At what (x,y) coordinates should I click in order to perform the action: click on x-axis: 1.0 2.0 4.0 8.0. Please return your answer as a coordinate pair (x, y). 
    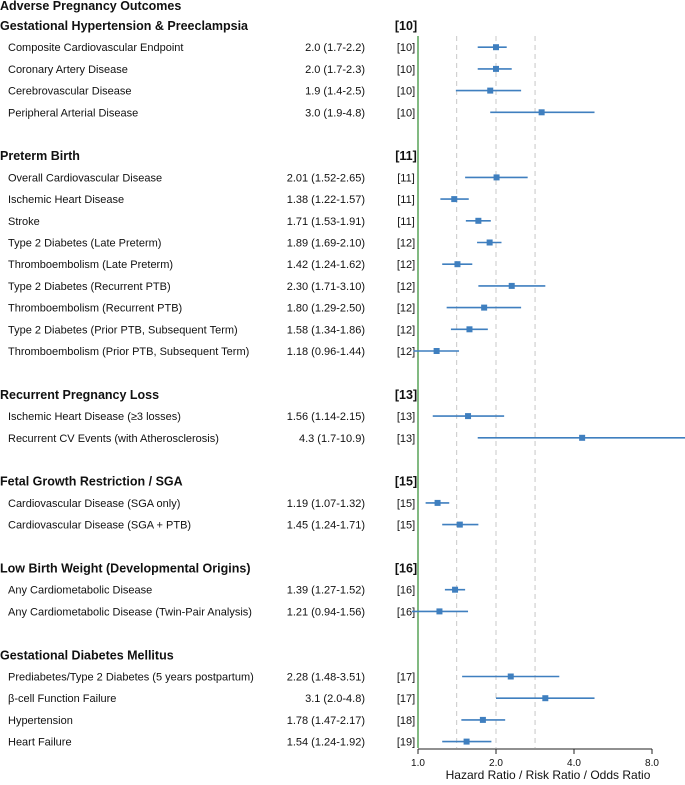
    Looking at the image, I should click on (535, 758).